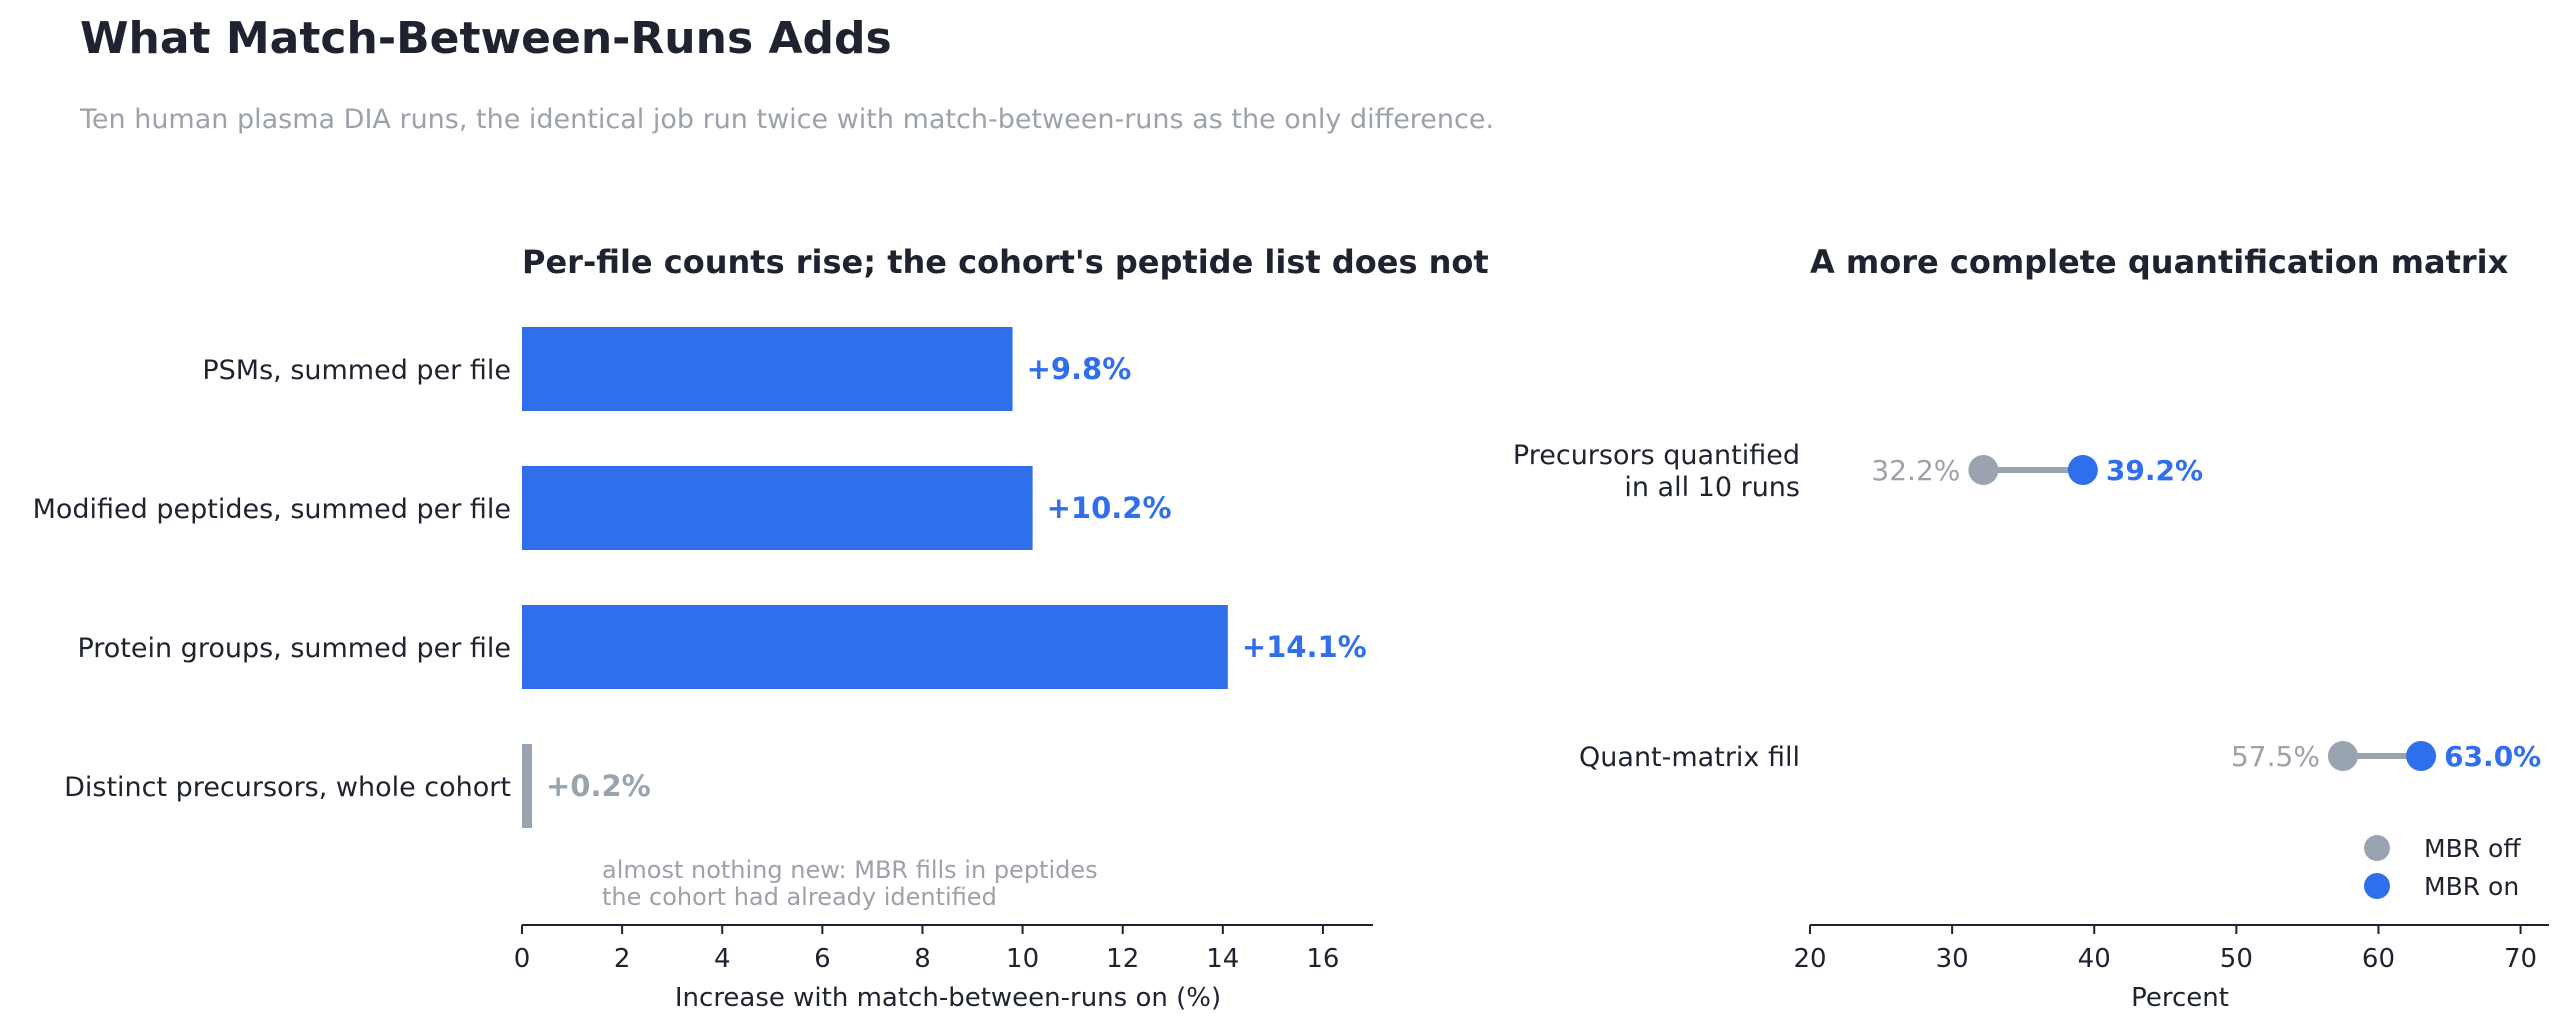  I want to click on x-tick-label: 70, so click(2520, 959).